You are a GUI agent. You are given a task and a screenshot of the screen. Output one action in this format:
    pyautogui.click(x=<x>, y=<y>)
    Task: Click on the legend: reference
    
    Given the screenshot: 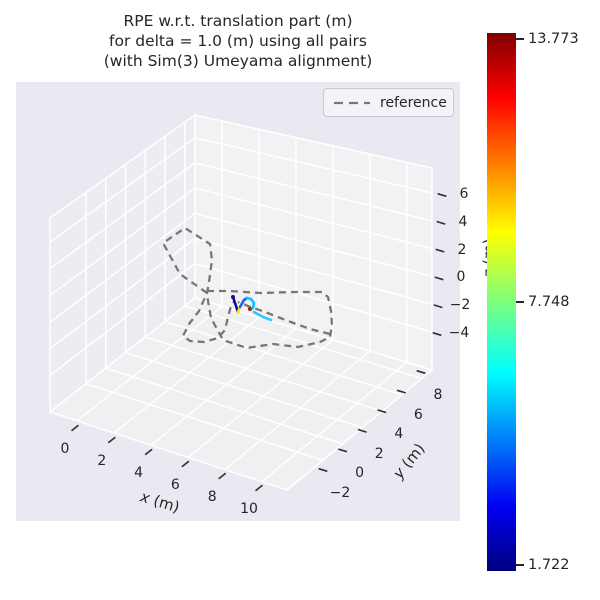 What is the action you would take?
    pyautogui.click(x=388, y=102)
    